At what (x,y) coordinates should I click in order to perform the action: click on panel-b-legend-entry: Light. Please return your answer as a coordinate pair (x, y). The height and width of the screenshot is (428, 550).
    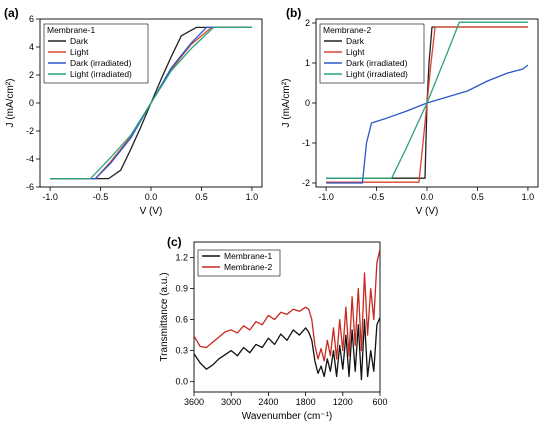
    Looking at the image, I should click on (355, 52).